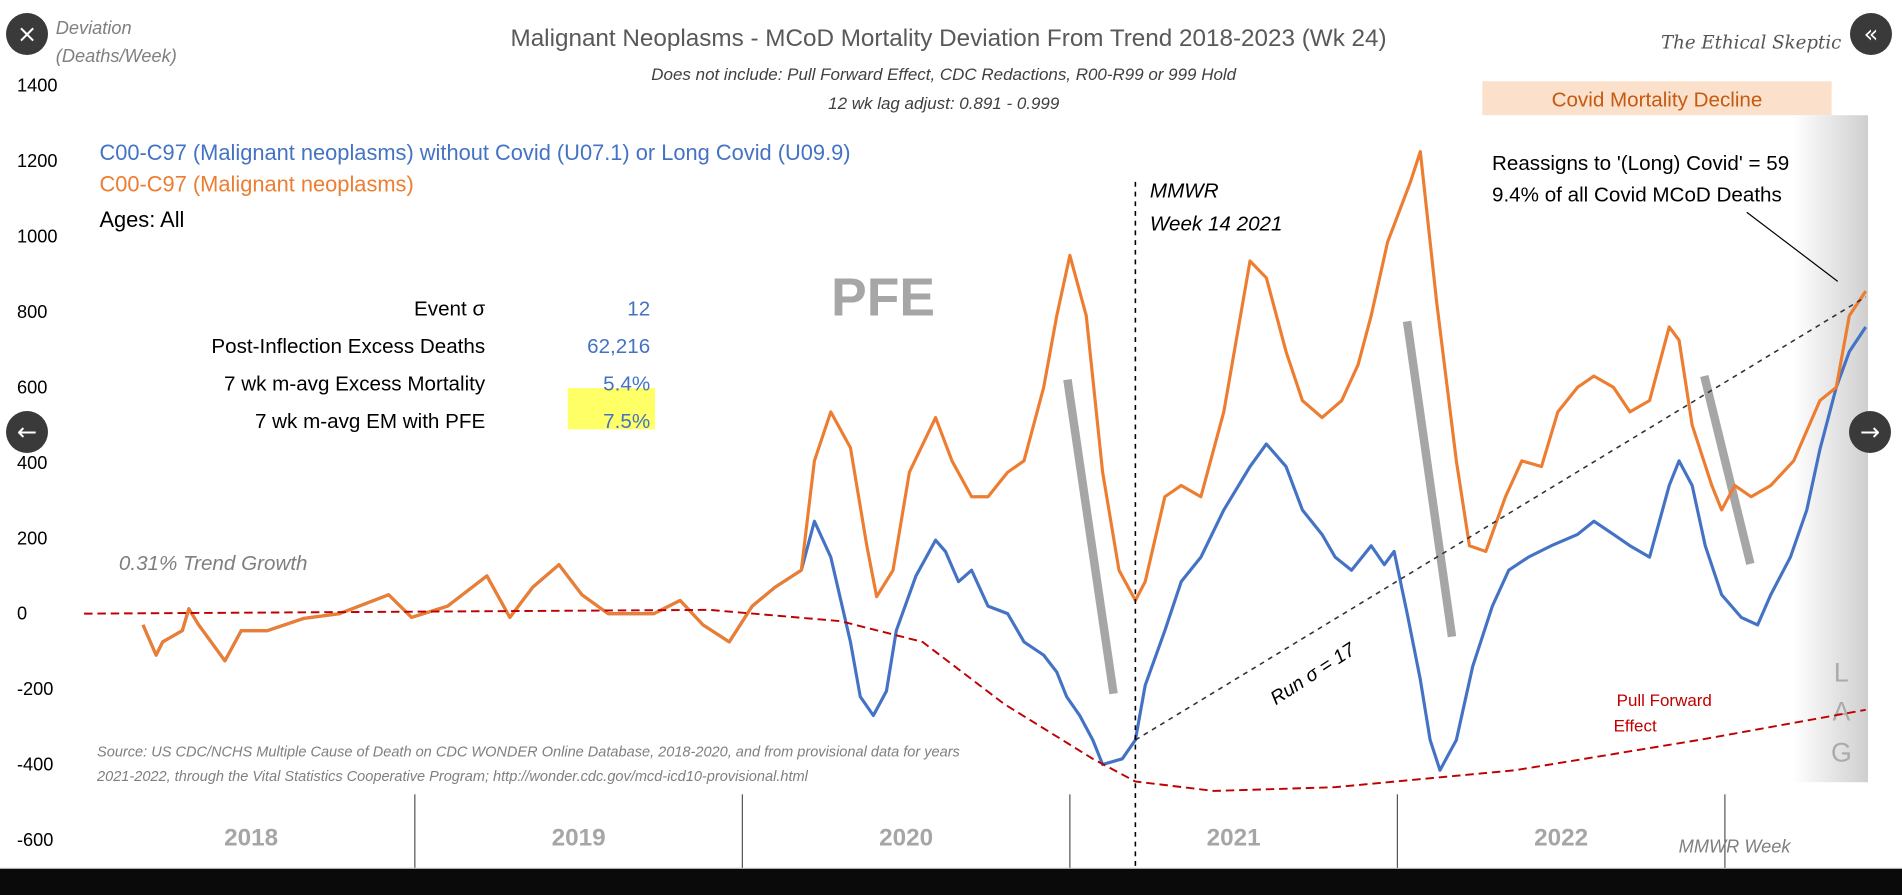  Describe the element at coordinates (141, 219) in the screenshot. I see `legend-ages: Ages: All` at that location.